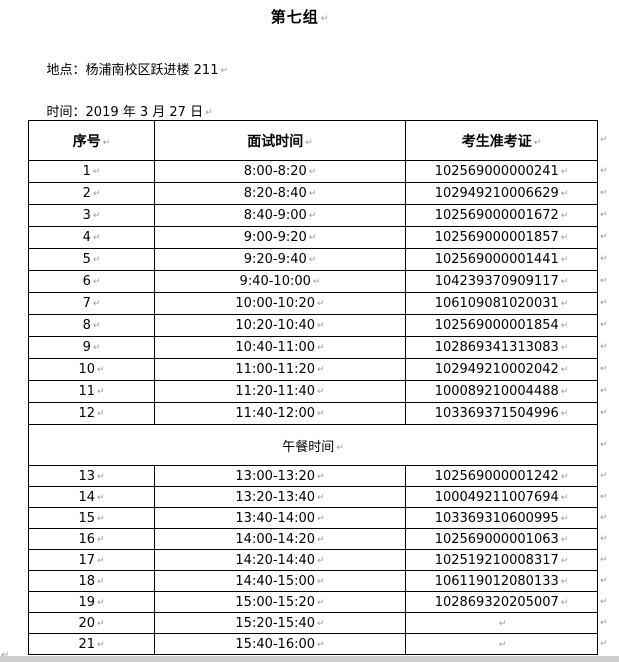 The image size is (619, 662). I want to click on time-cell: 8:20-8:40 ↵, so click(280, 193).